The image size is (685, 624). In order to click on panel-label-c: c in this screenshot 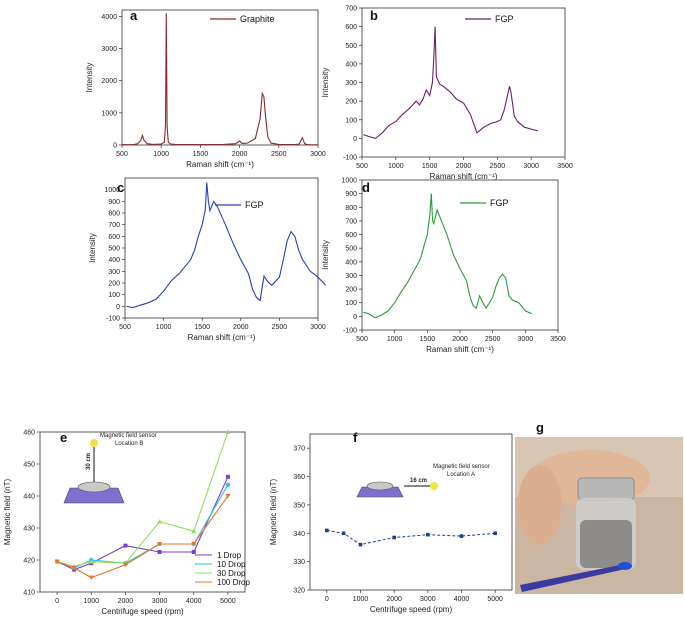, I will do `click(120, 187)`.